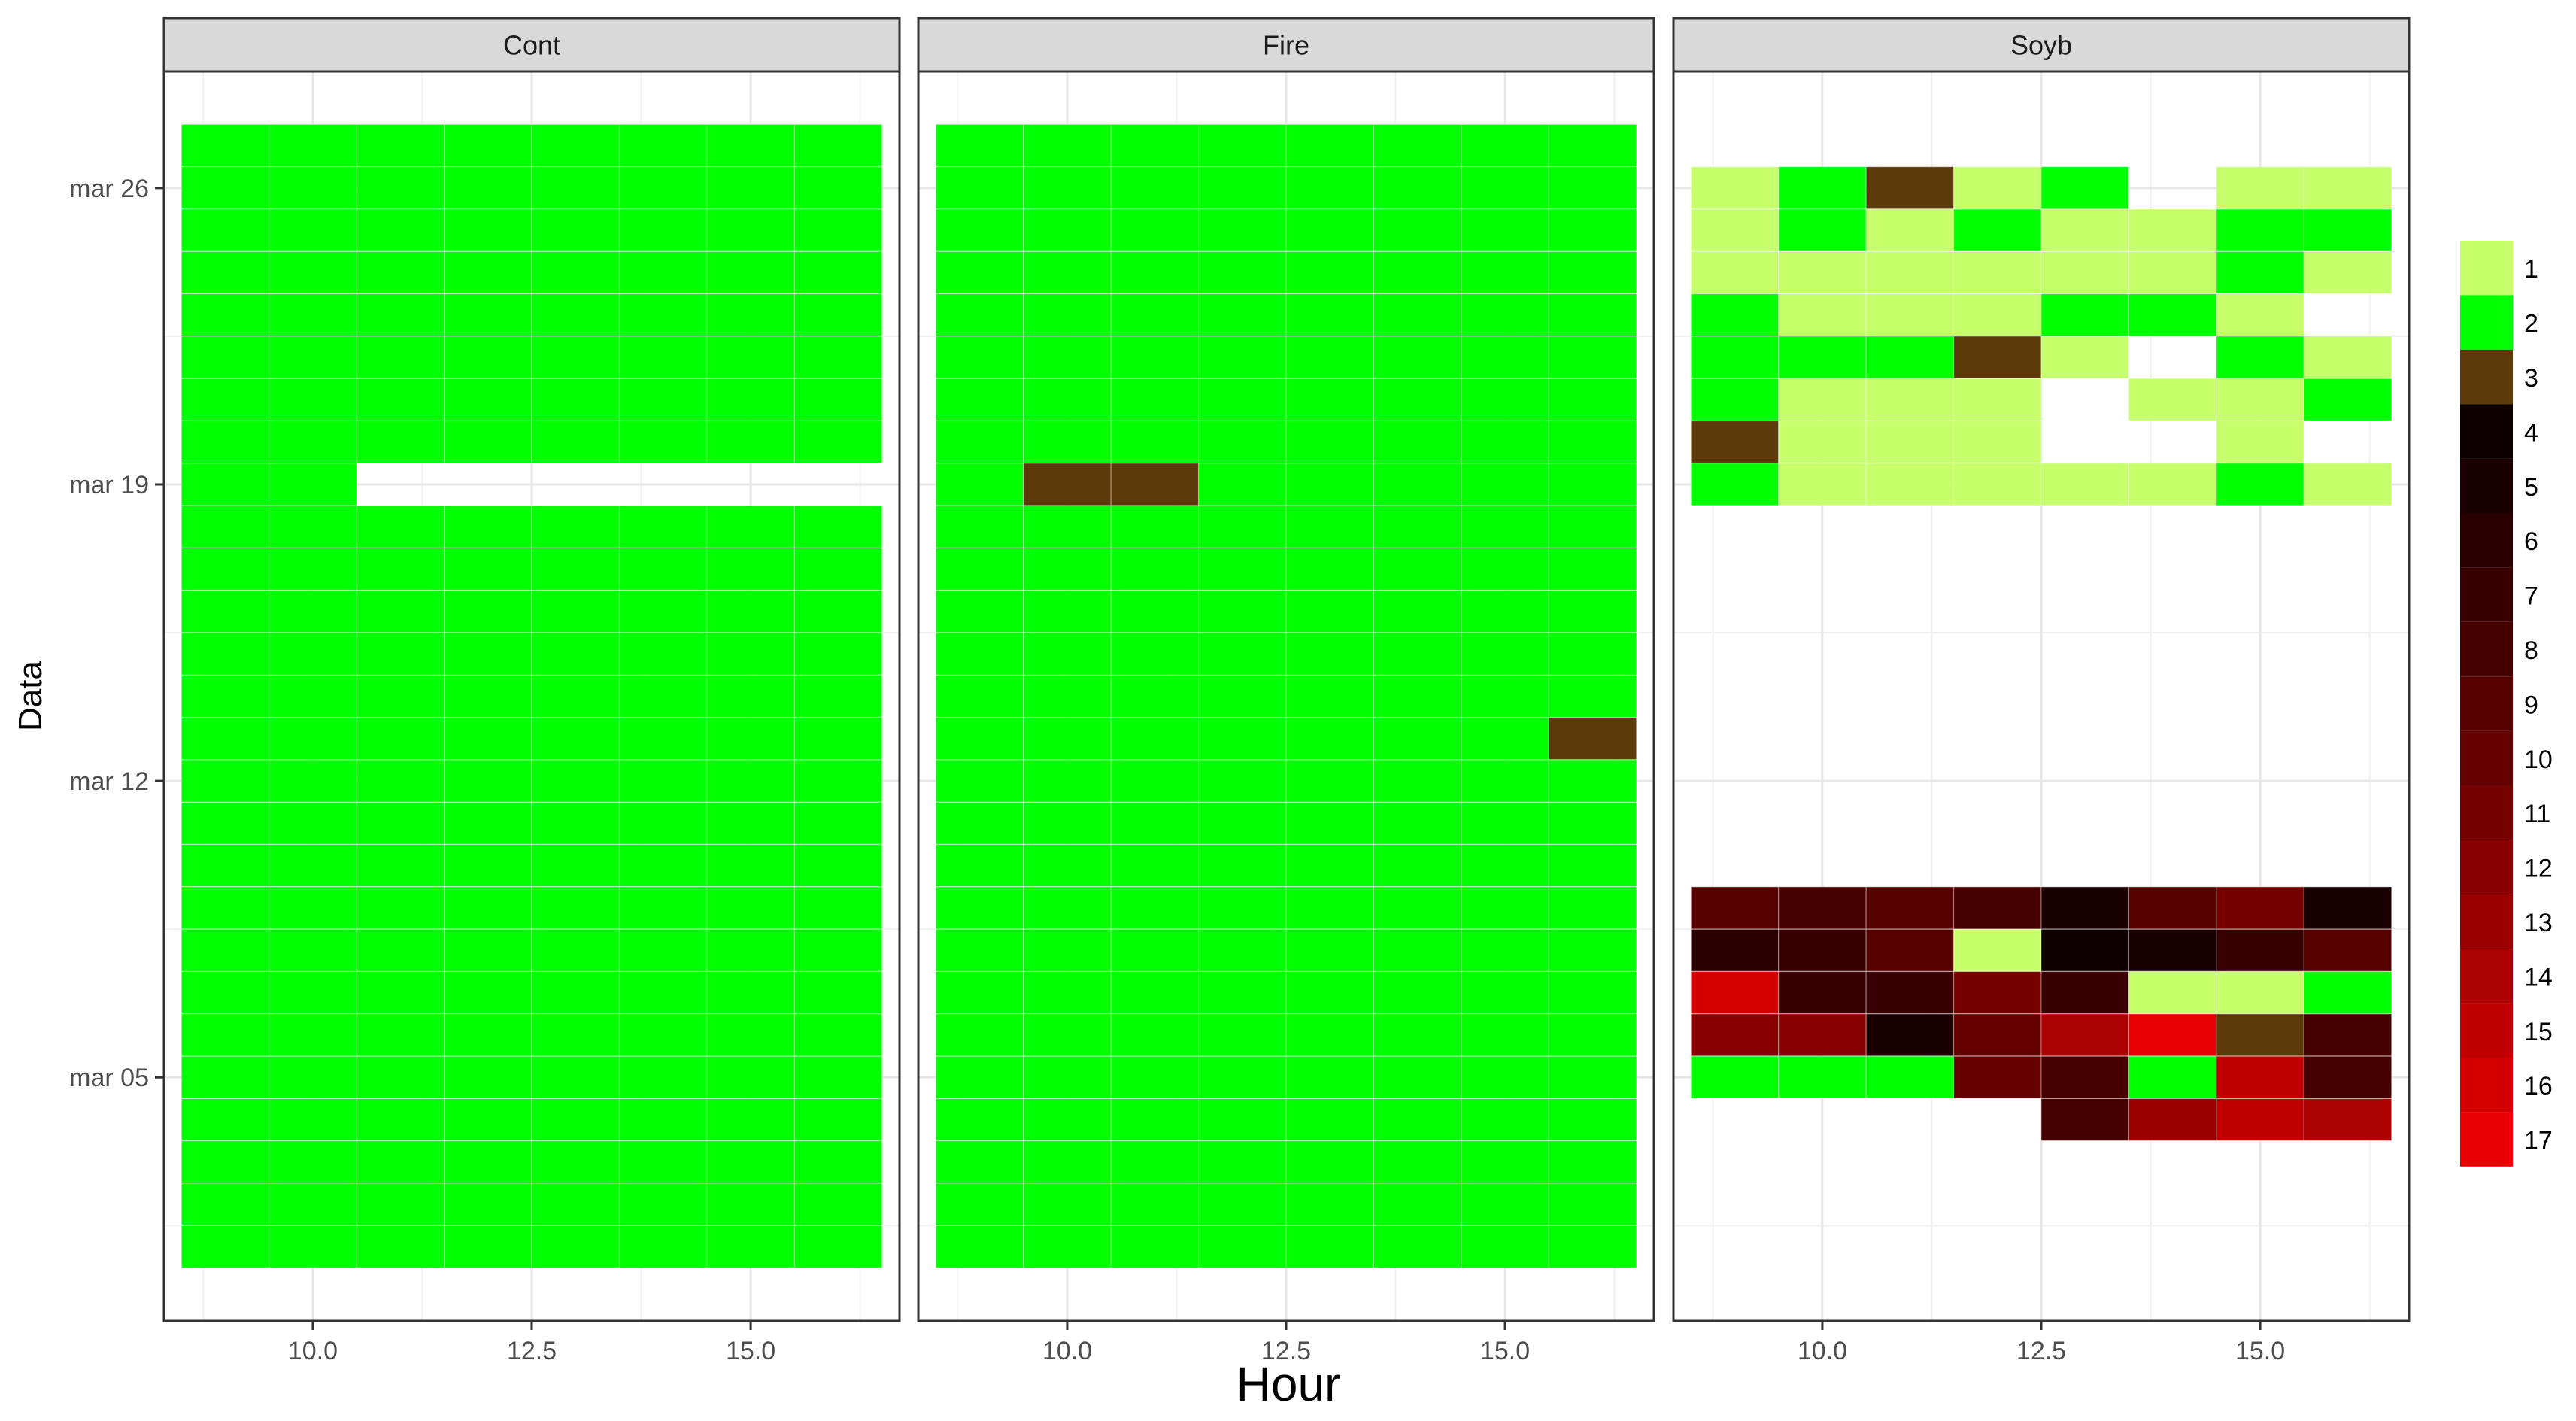  What do you see at coordinates (2531, 541) in the screenshot?
I see `legend-entry-label: 6` at bounding box center [2531, 541].